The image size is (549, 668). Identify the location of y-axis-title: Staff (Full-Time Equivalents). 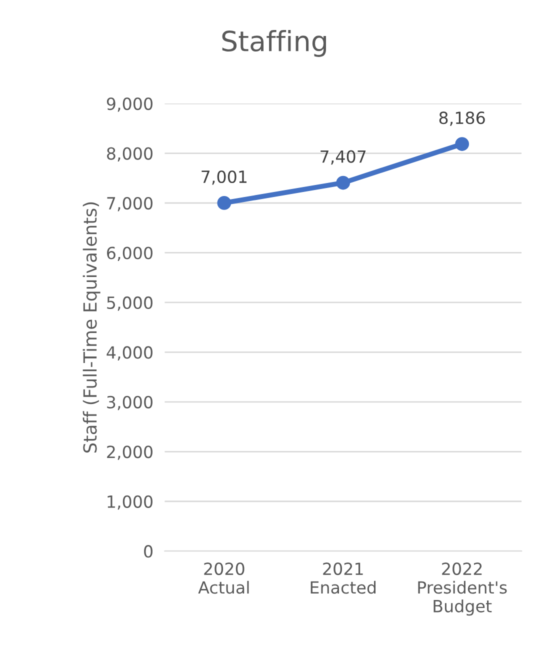
(91, 327).